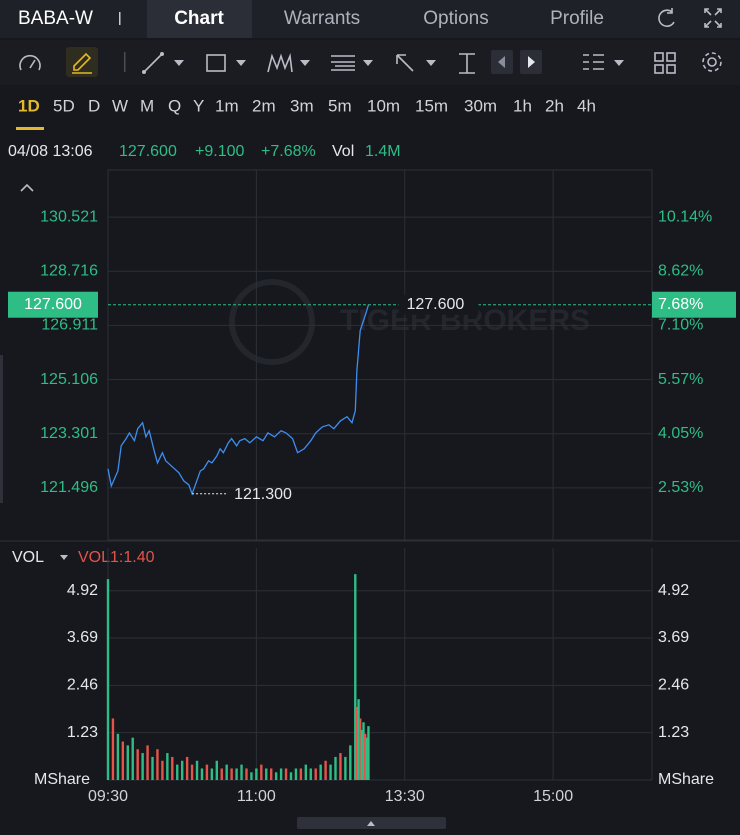 The height and width of the screenshot is (835, 740). What do you see at coordinates (577, 18) in the screenshot?
I see `tab: Profile` at bounding box center [577, 18].